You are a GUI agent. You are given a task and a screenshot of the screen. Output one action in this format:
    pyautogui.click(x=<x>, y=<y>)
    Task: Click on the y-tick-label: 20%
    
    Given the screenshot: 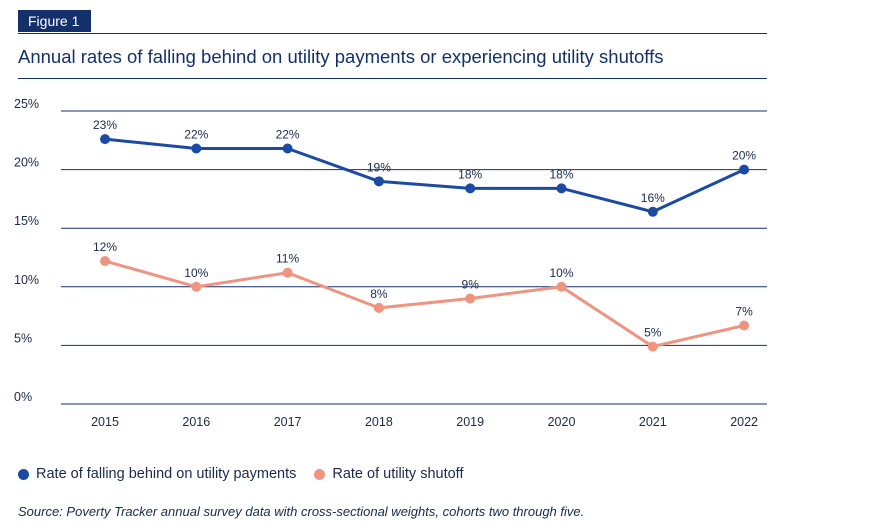 What is the action you would take?
    pyautogui.click(x=26, y=163)
    